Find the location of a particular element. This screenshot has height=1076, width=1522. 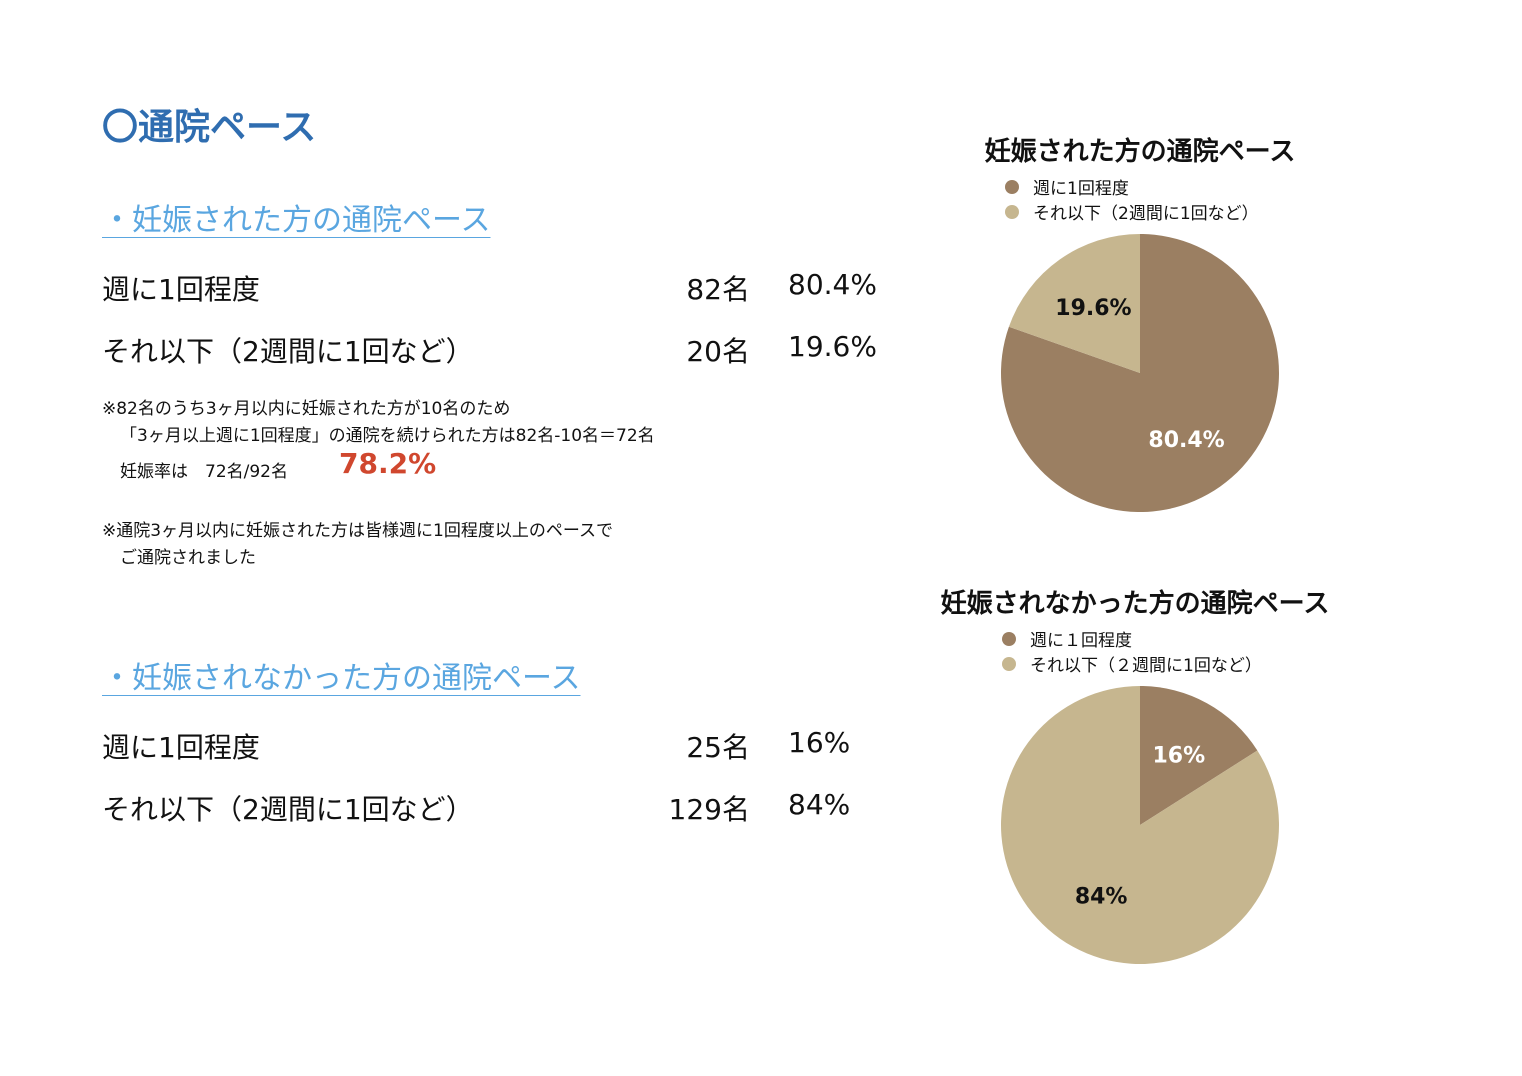

row-percent-weekly: 80.4% is located at coordinates (832, 284).